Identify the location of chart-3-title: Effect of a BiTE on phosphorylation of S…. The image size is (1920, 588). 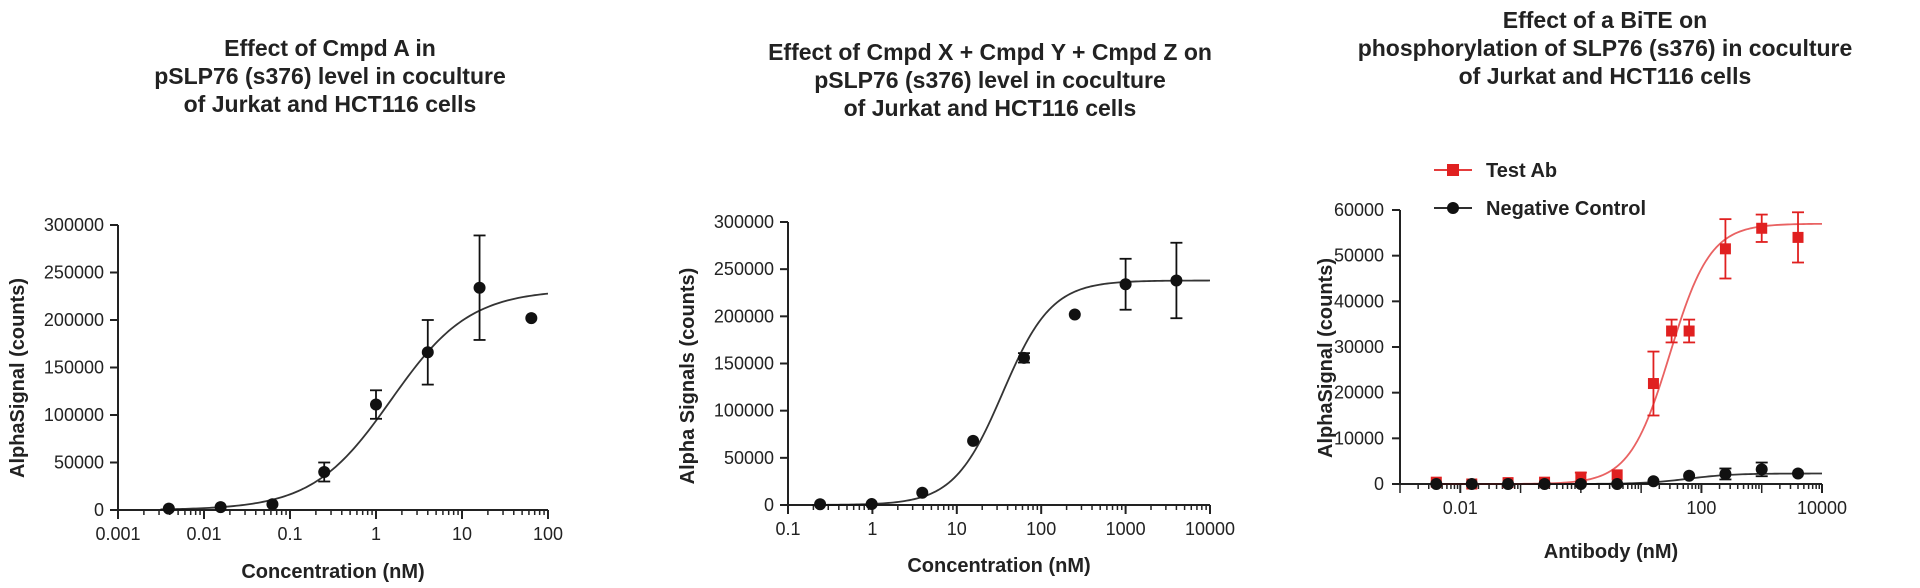
(1605, 48).